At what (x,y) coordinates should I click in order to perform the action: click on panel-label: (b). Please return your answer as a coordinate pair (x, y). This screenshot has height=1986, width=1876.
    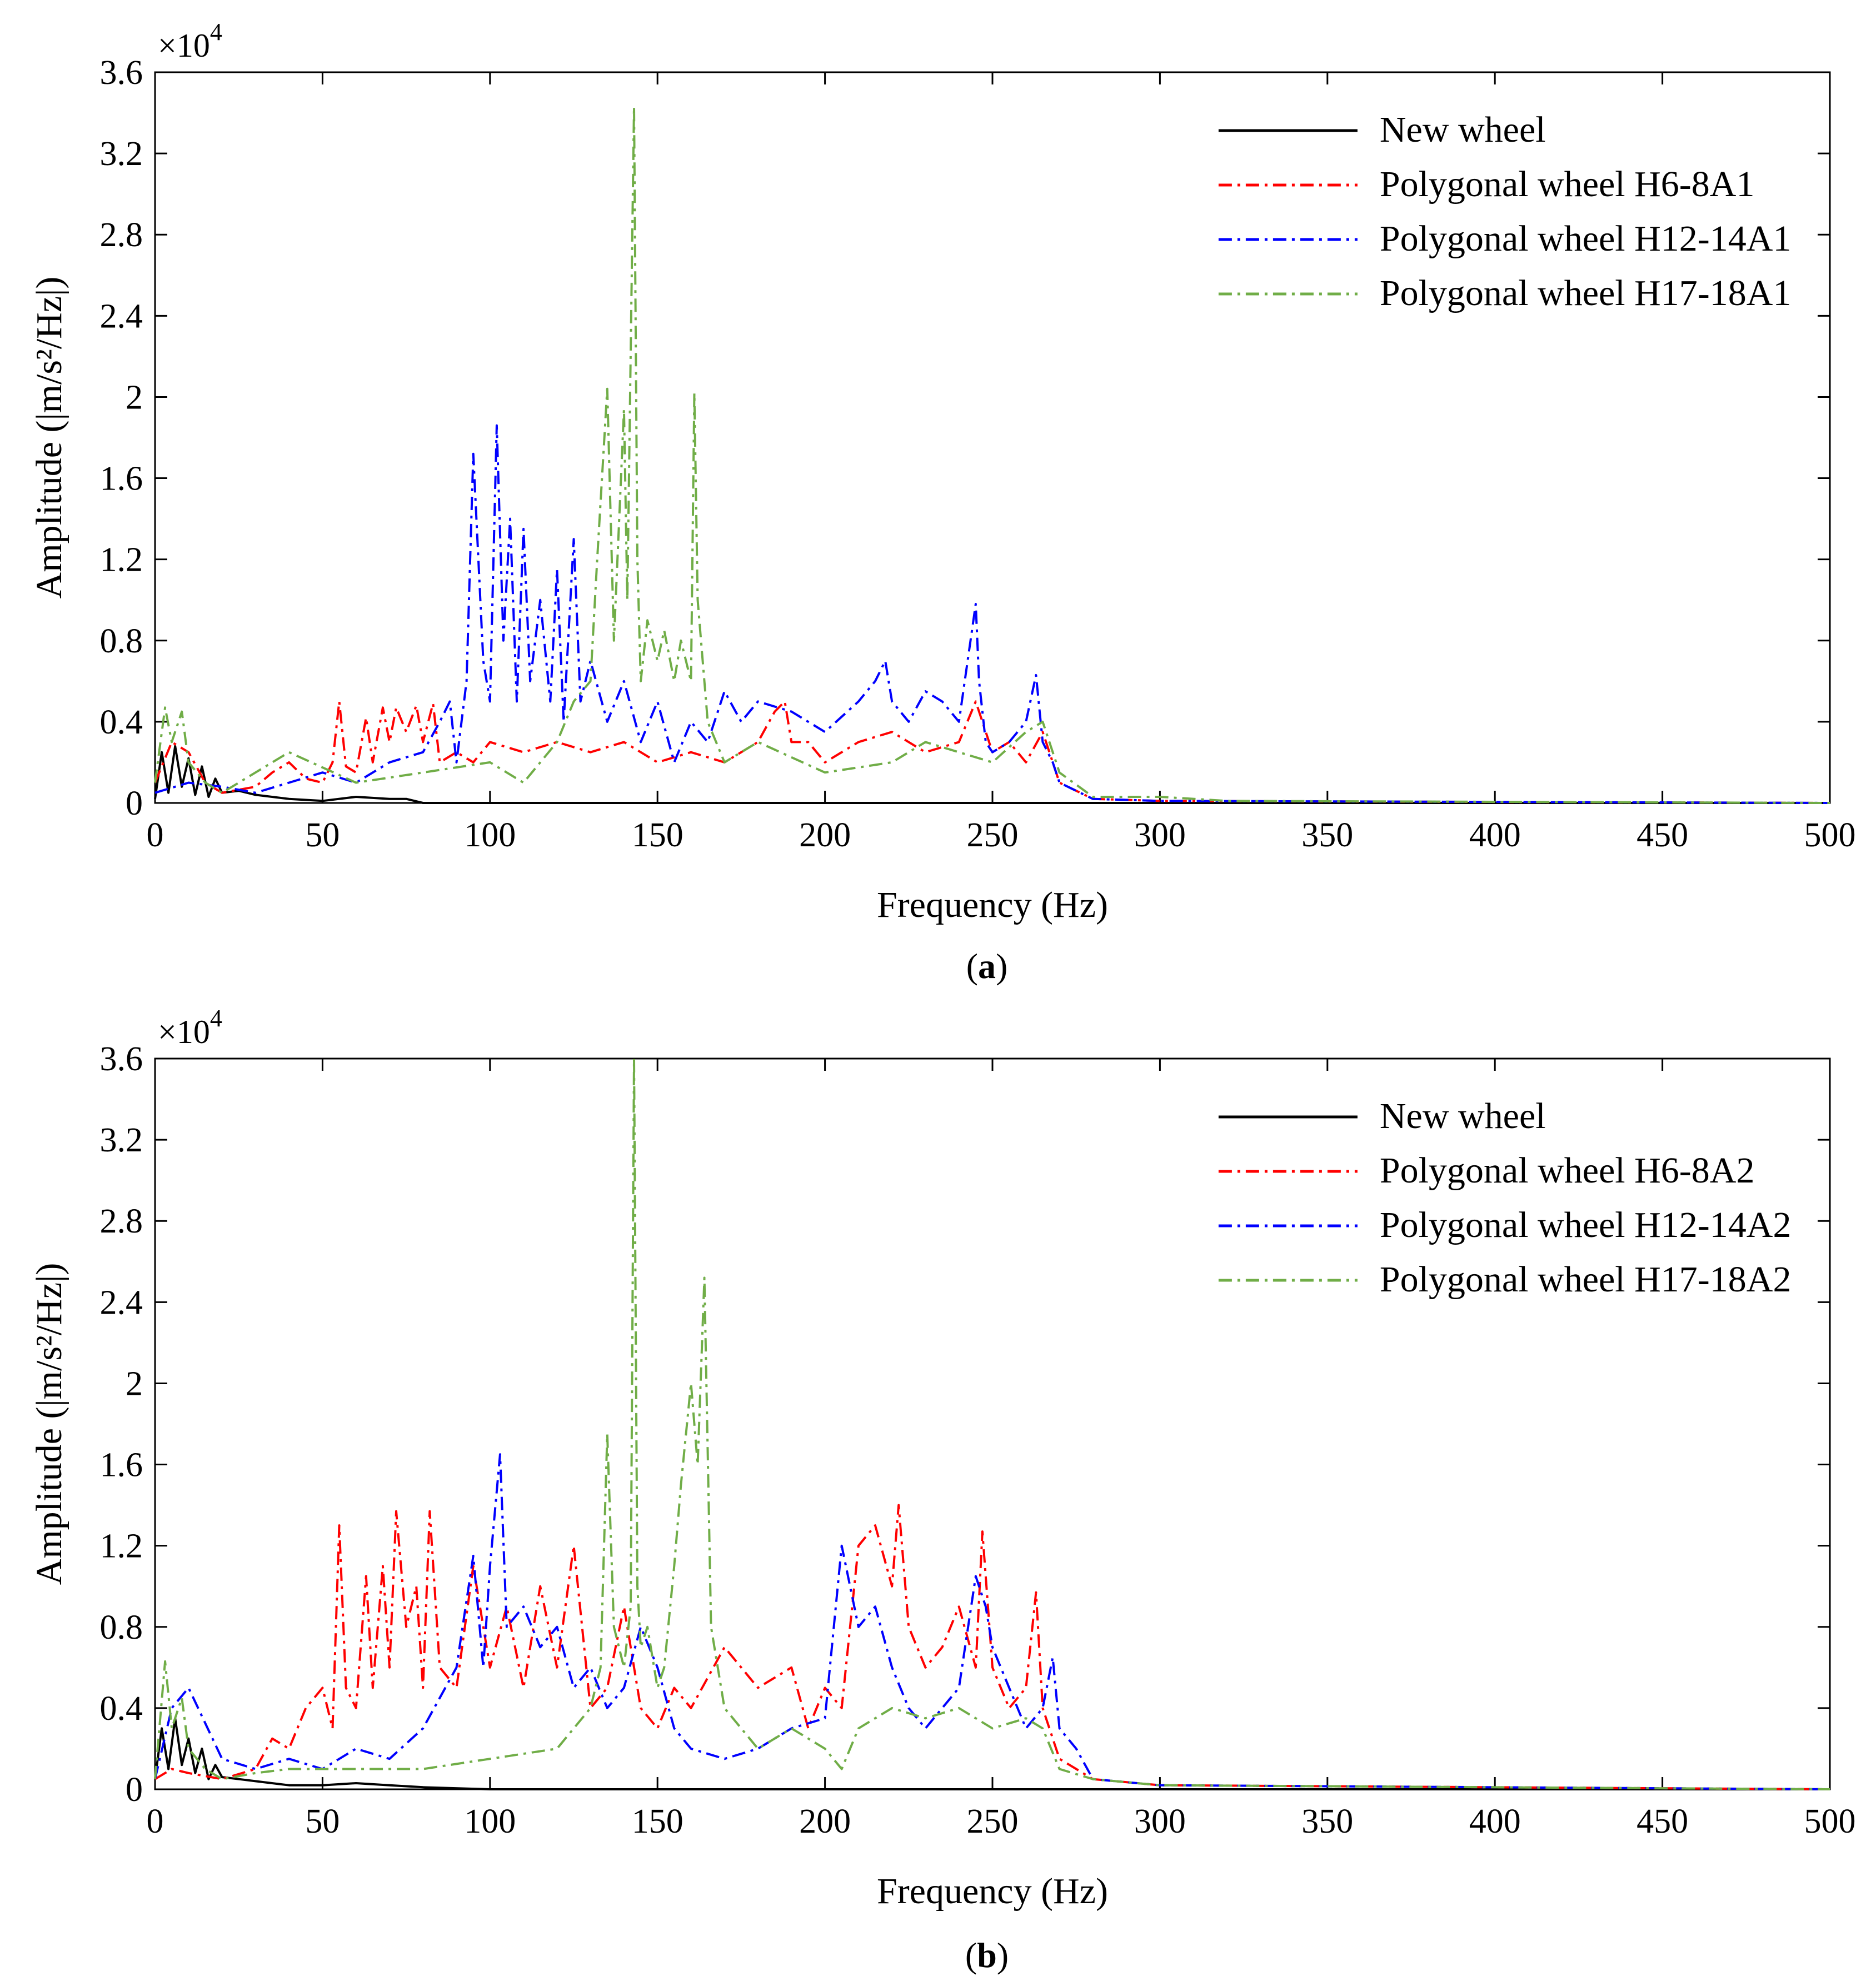
    Looking at the image, I should click on (987, 1955).